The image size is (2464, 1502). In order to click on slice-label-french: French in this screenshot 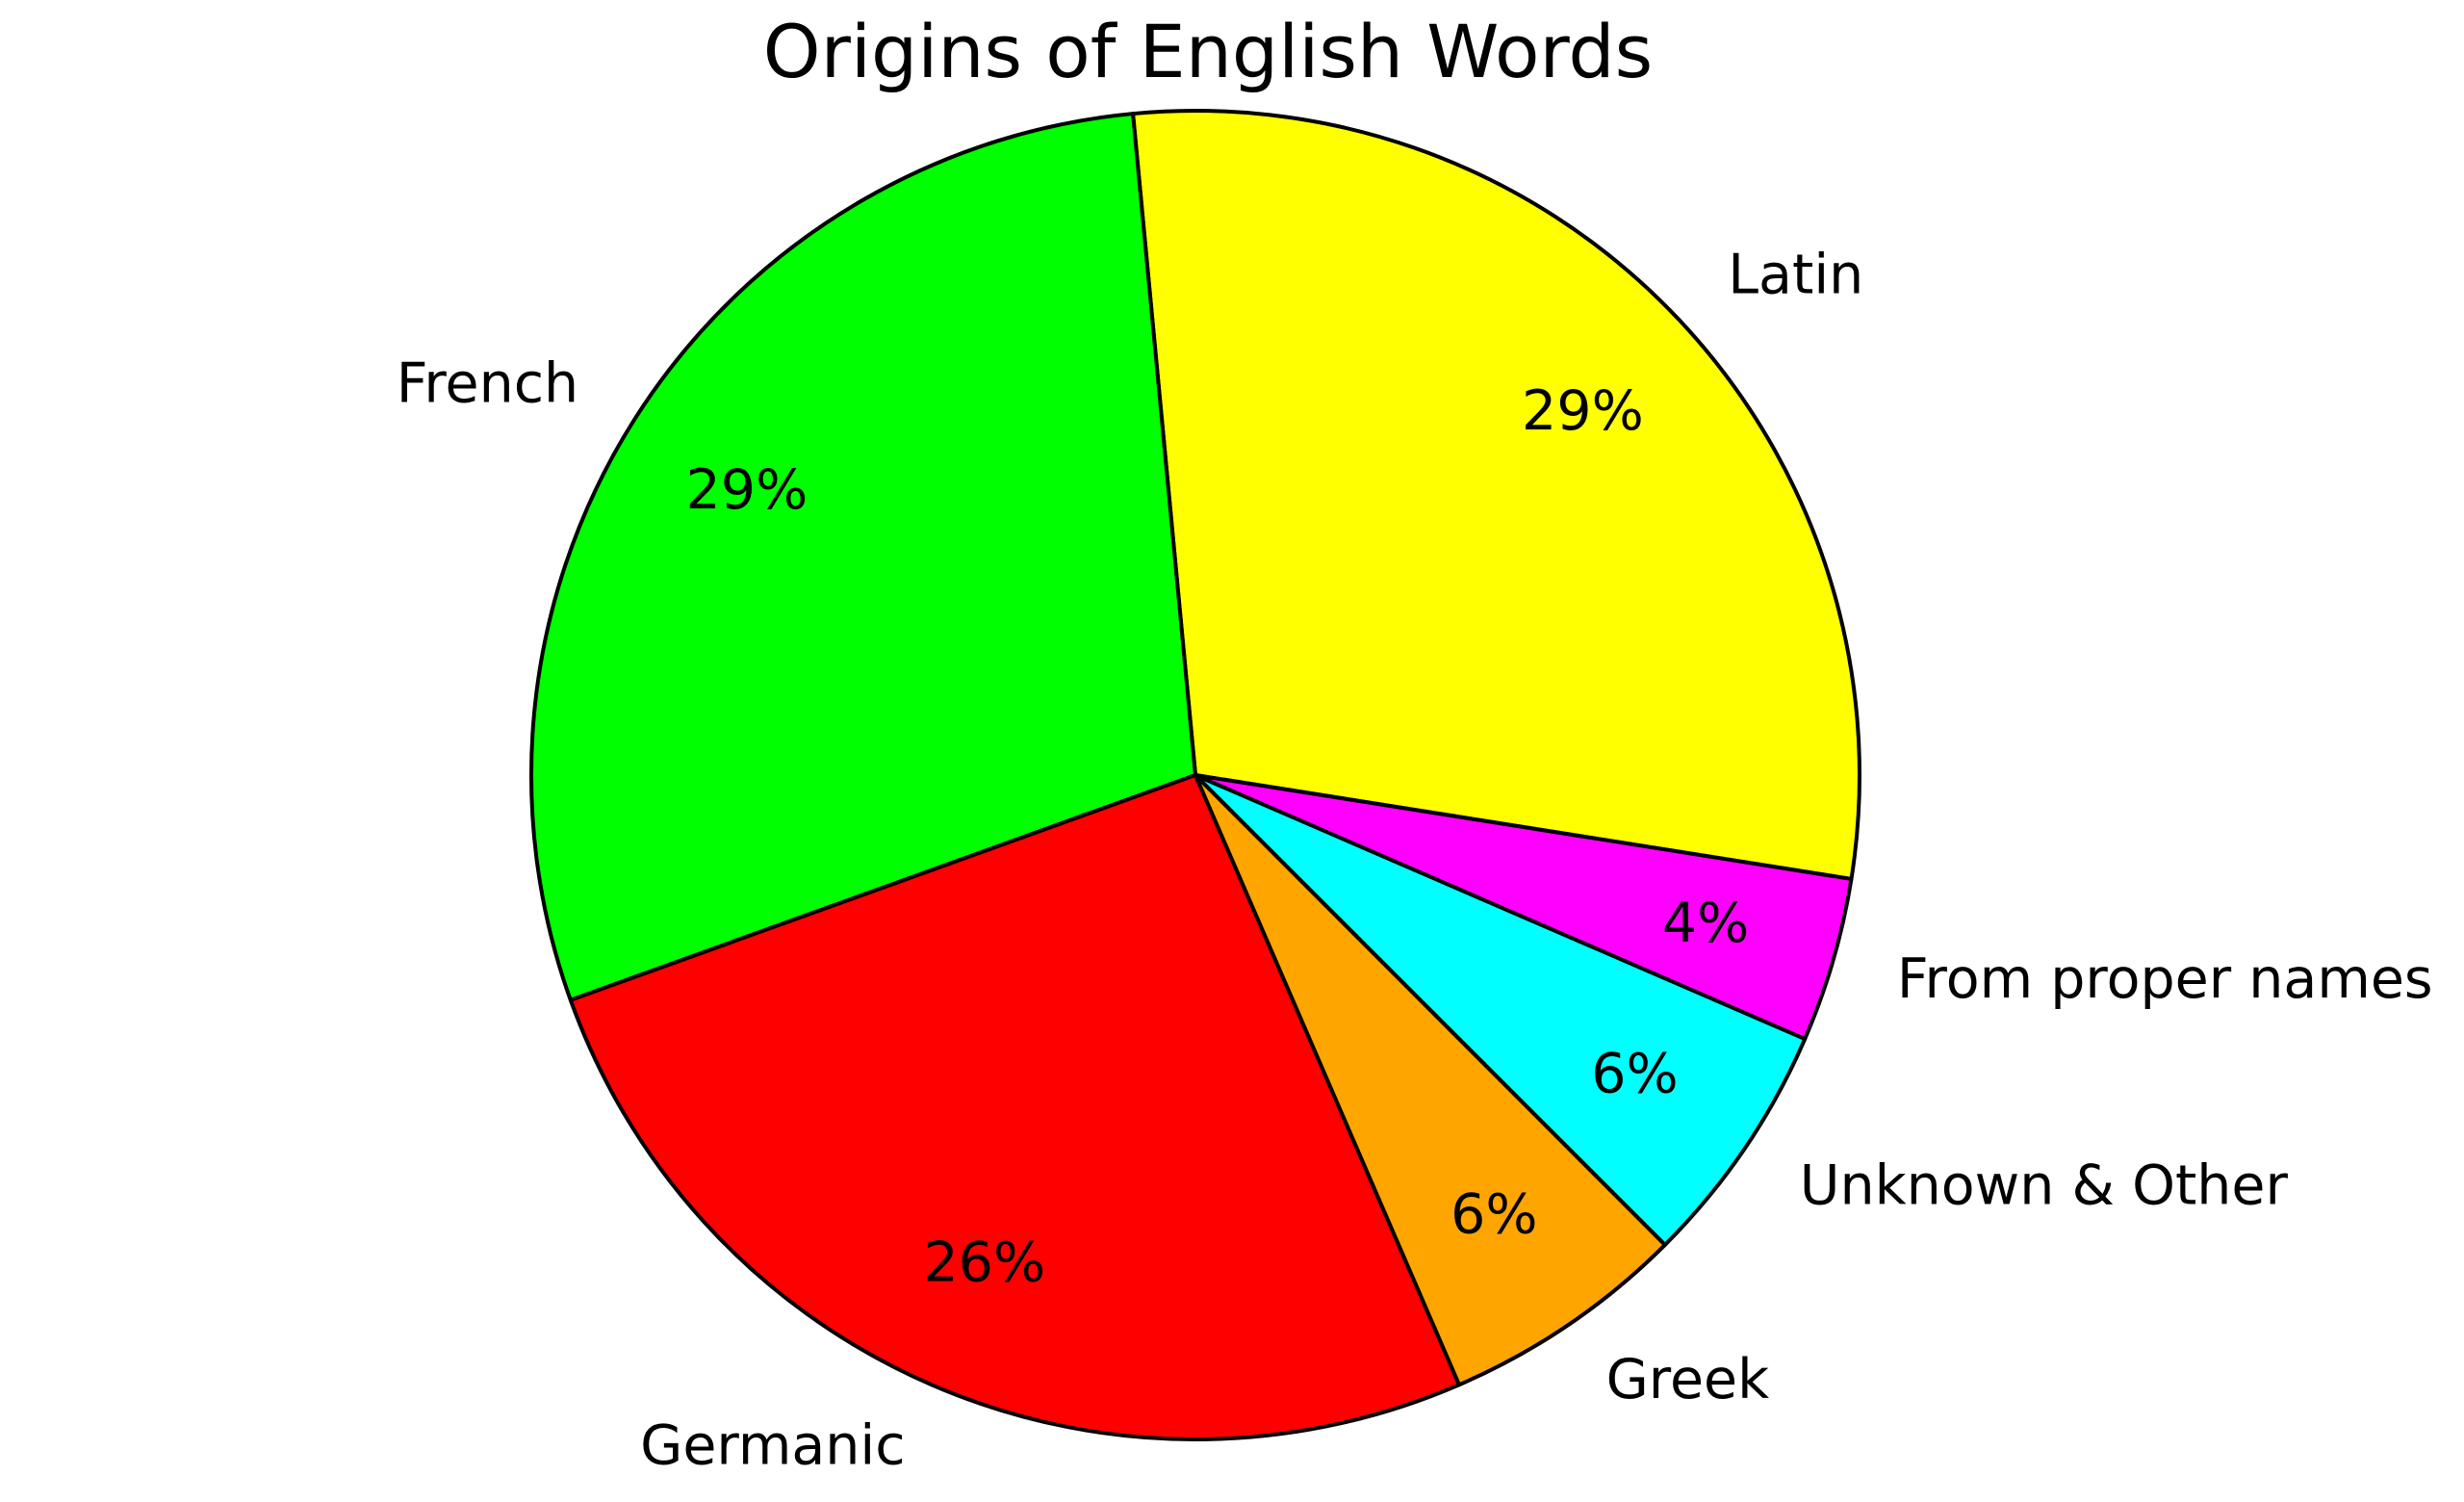, I will do `click(487, 383)`.